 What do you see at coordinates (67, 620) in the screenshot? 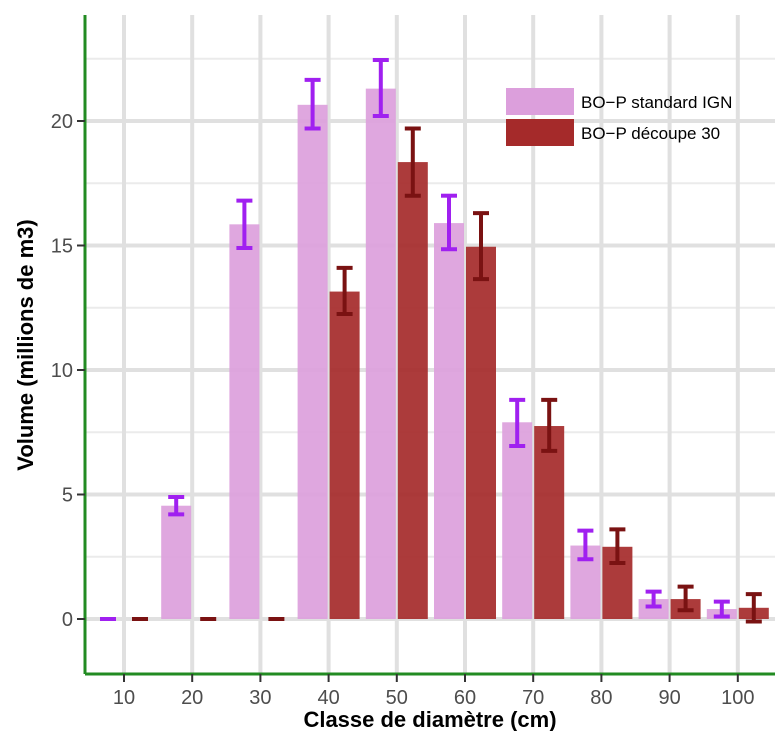
I see `y-tick-label: 0` at bounding box center [67, 620].